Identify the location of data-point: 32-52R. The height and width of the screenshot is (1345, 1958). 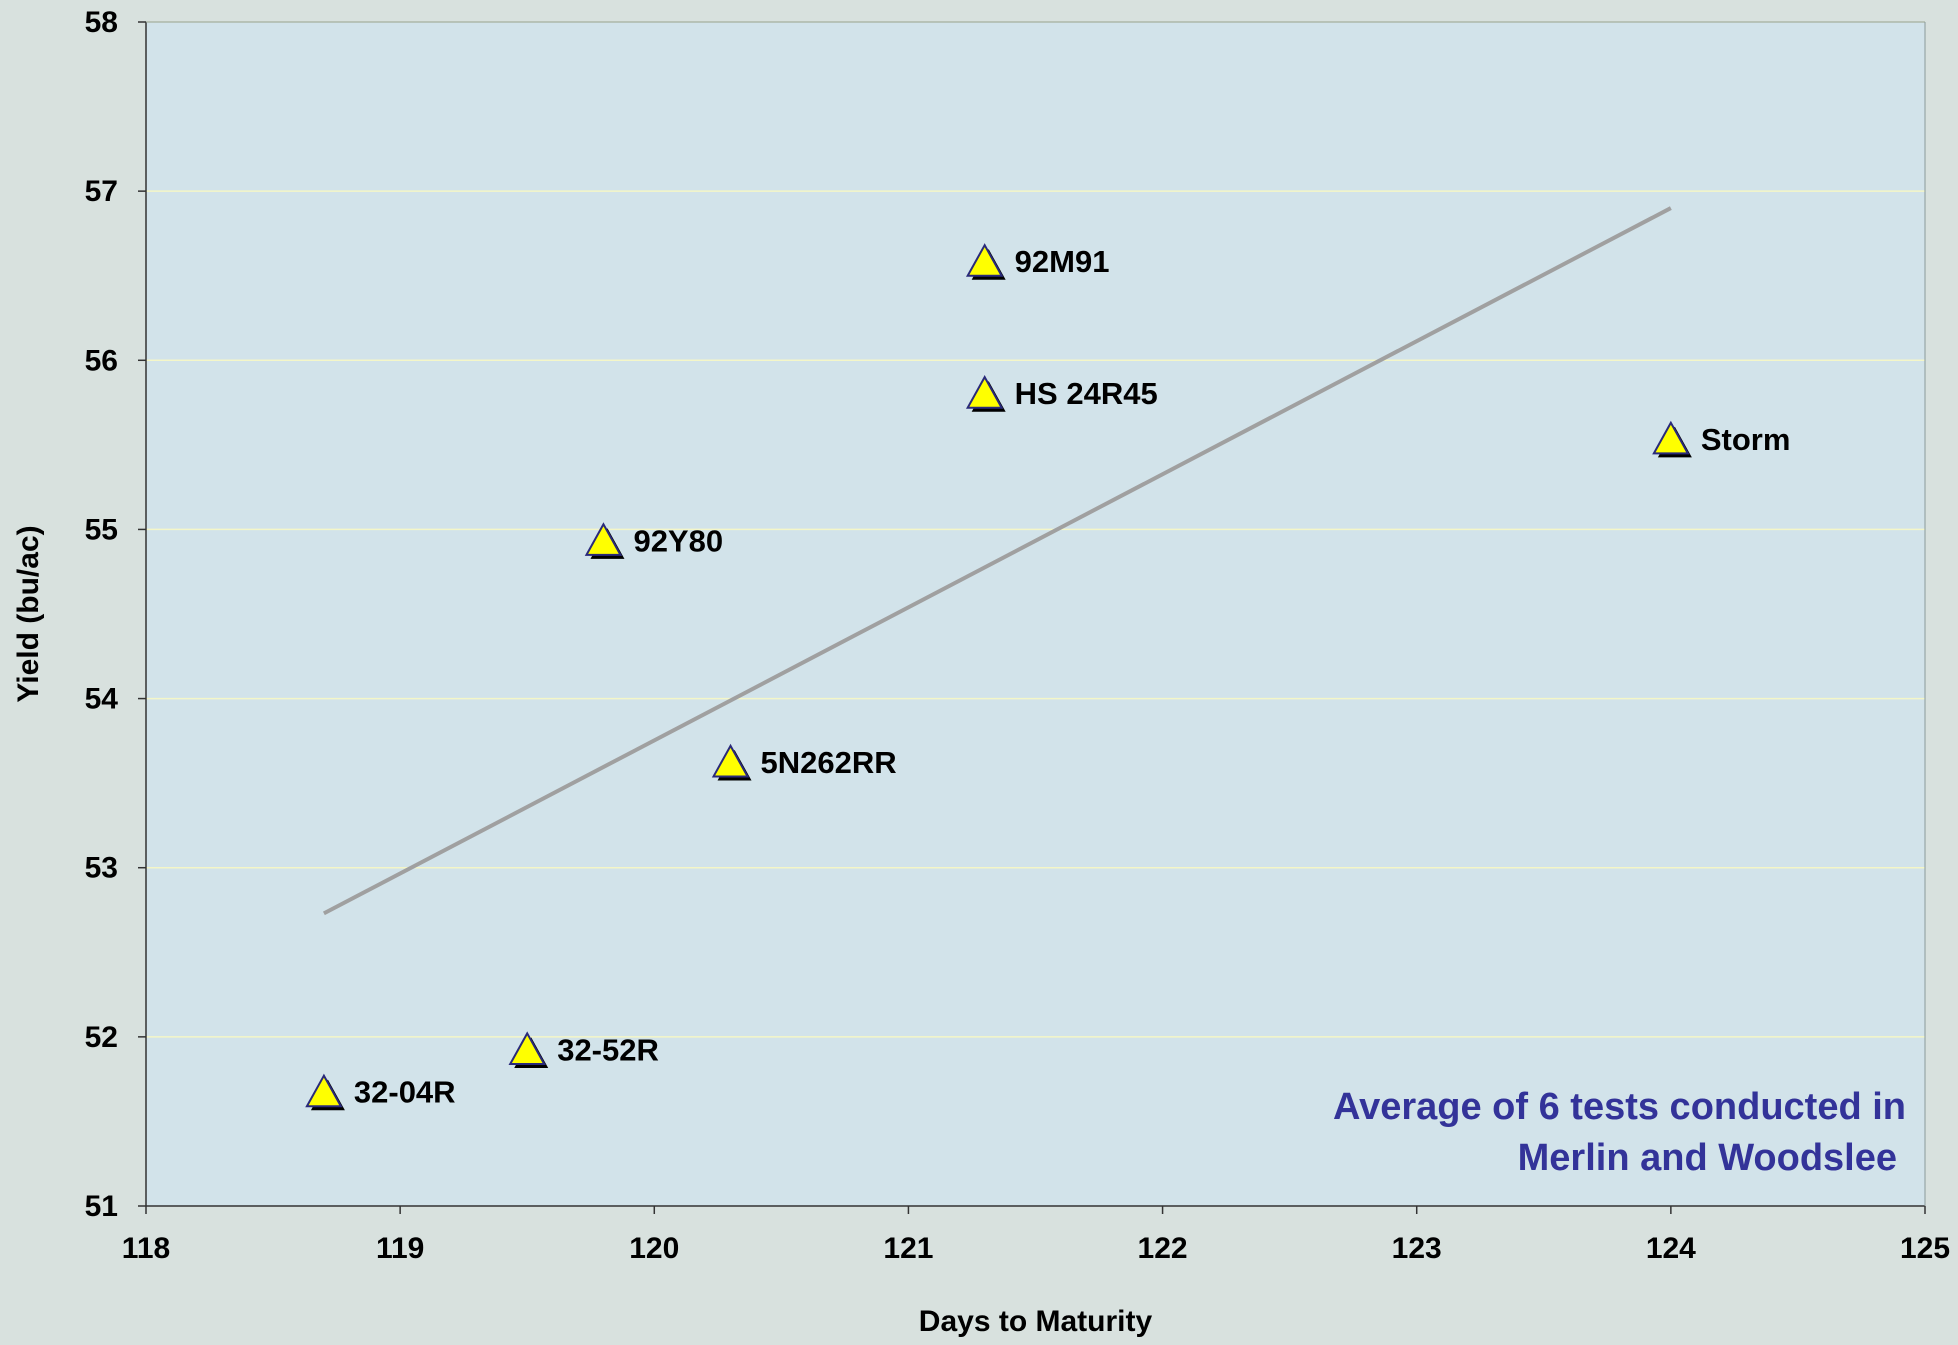
(583, 1049).